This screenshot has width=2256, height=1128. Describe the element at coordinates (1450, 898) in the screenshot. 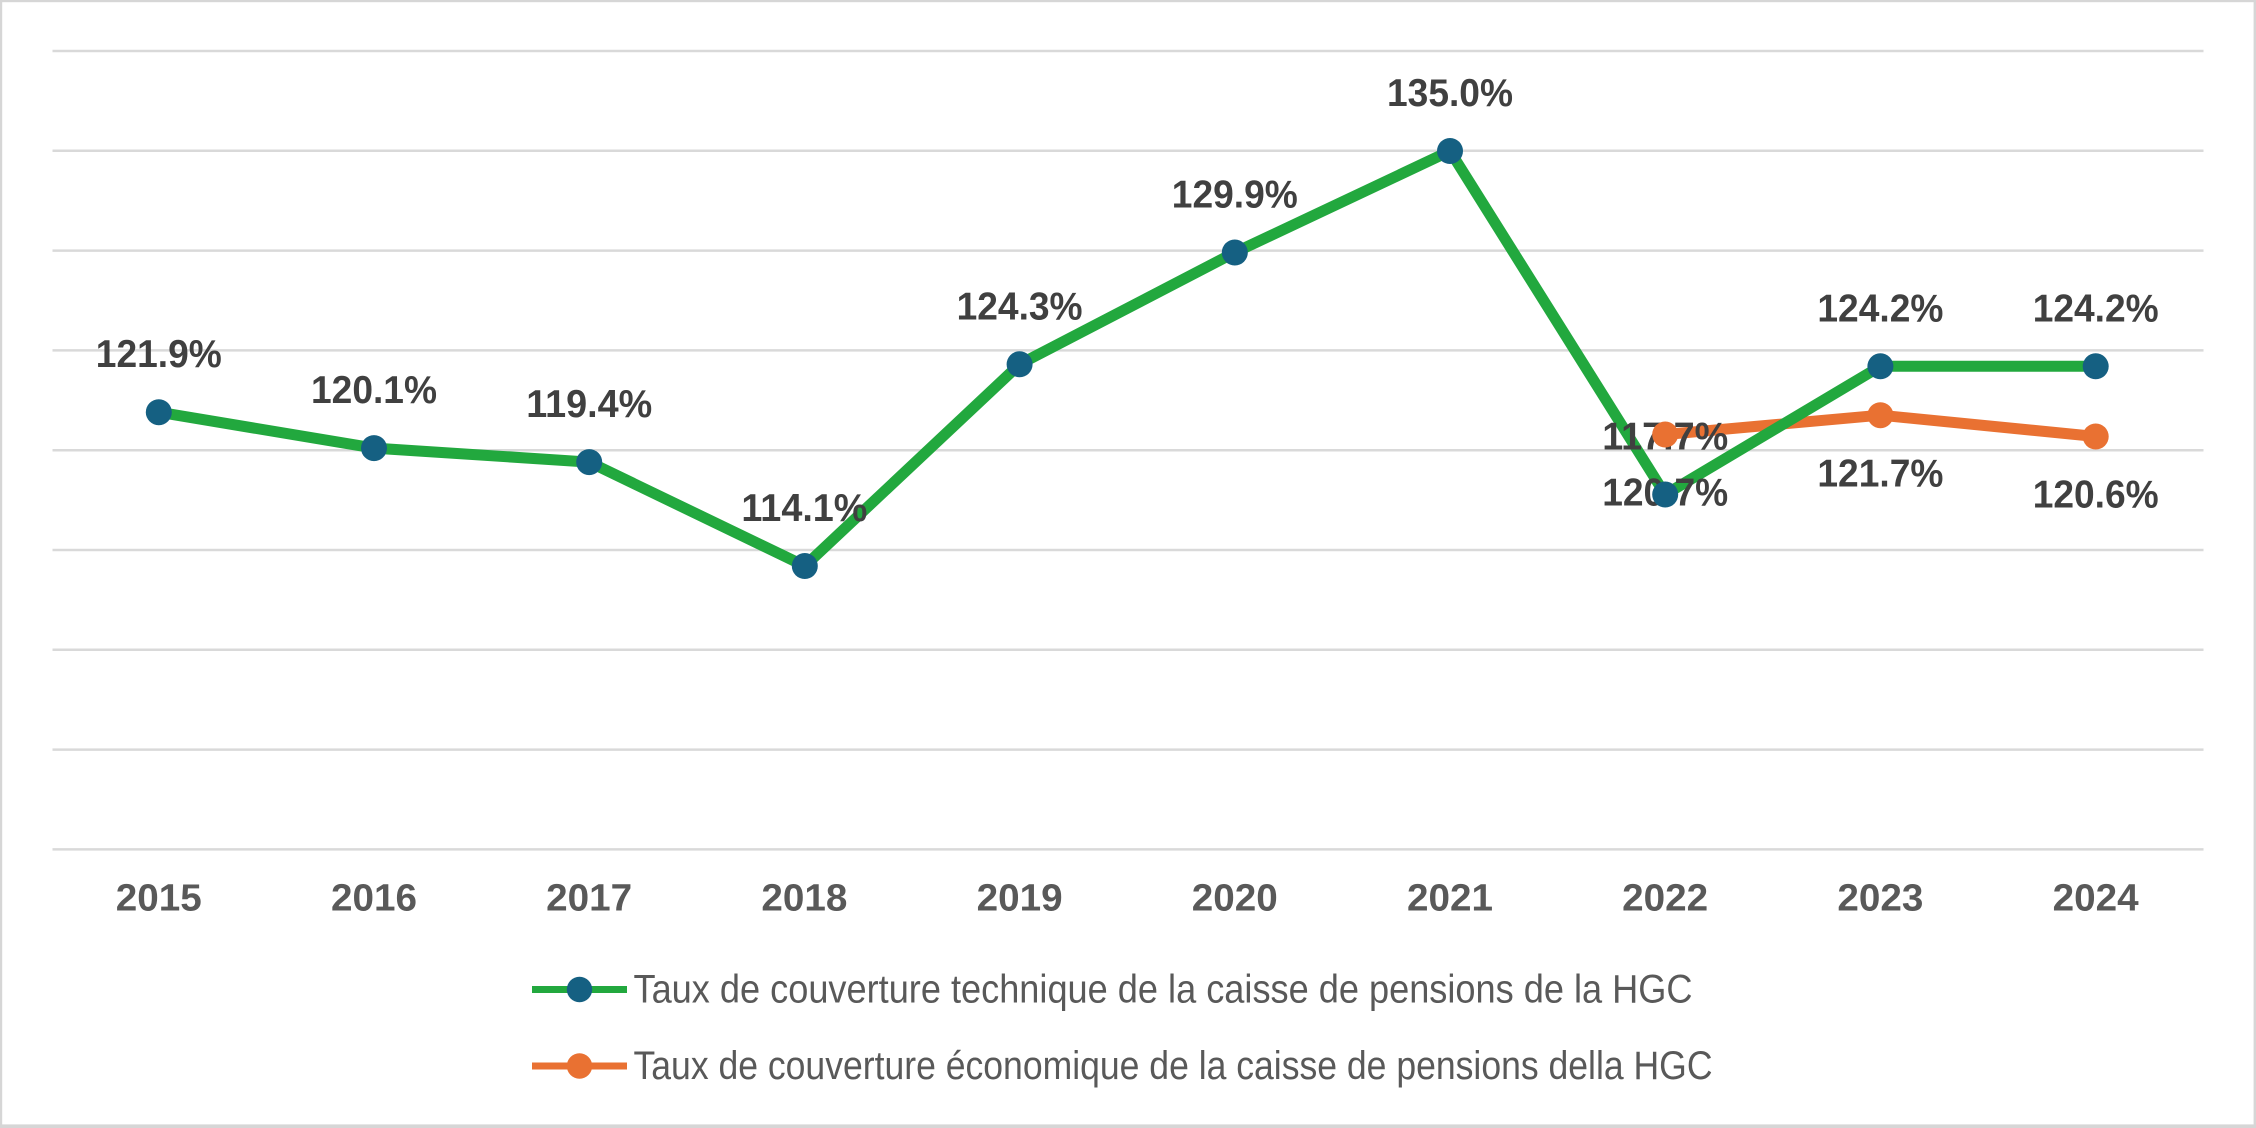

I see `svg-text: 2021` at that location.